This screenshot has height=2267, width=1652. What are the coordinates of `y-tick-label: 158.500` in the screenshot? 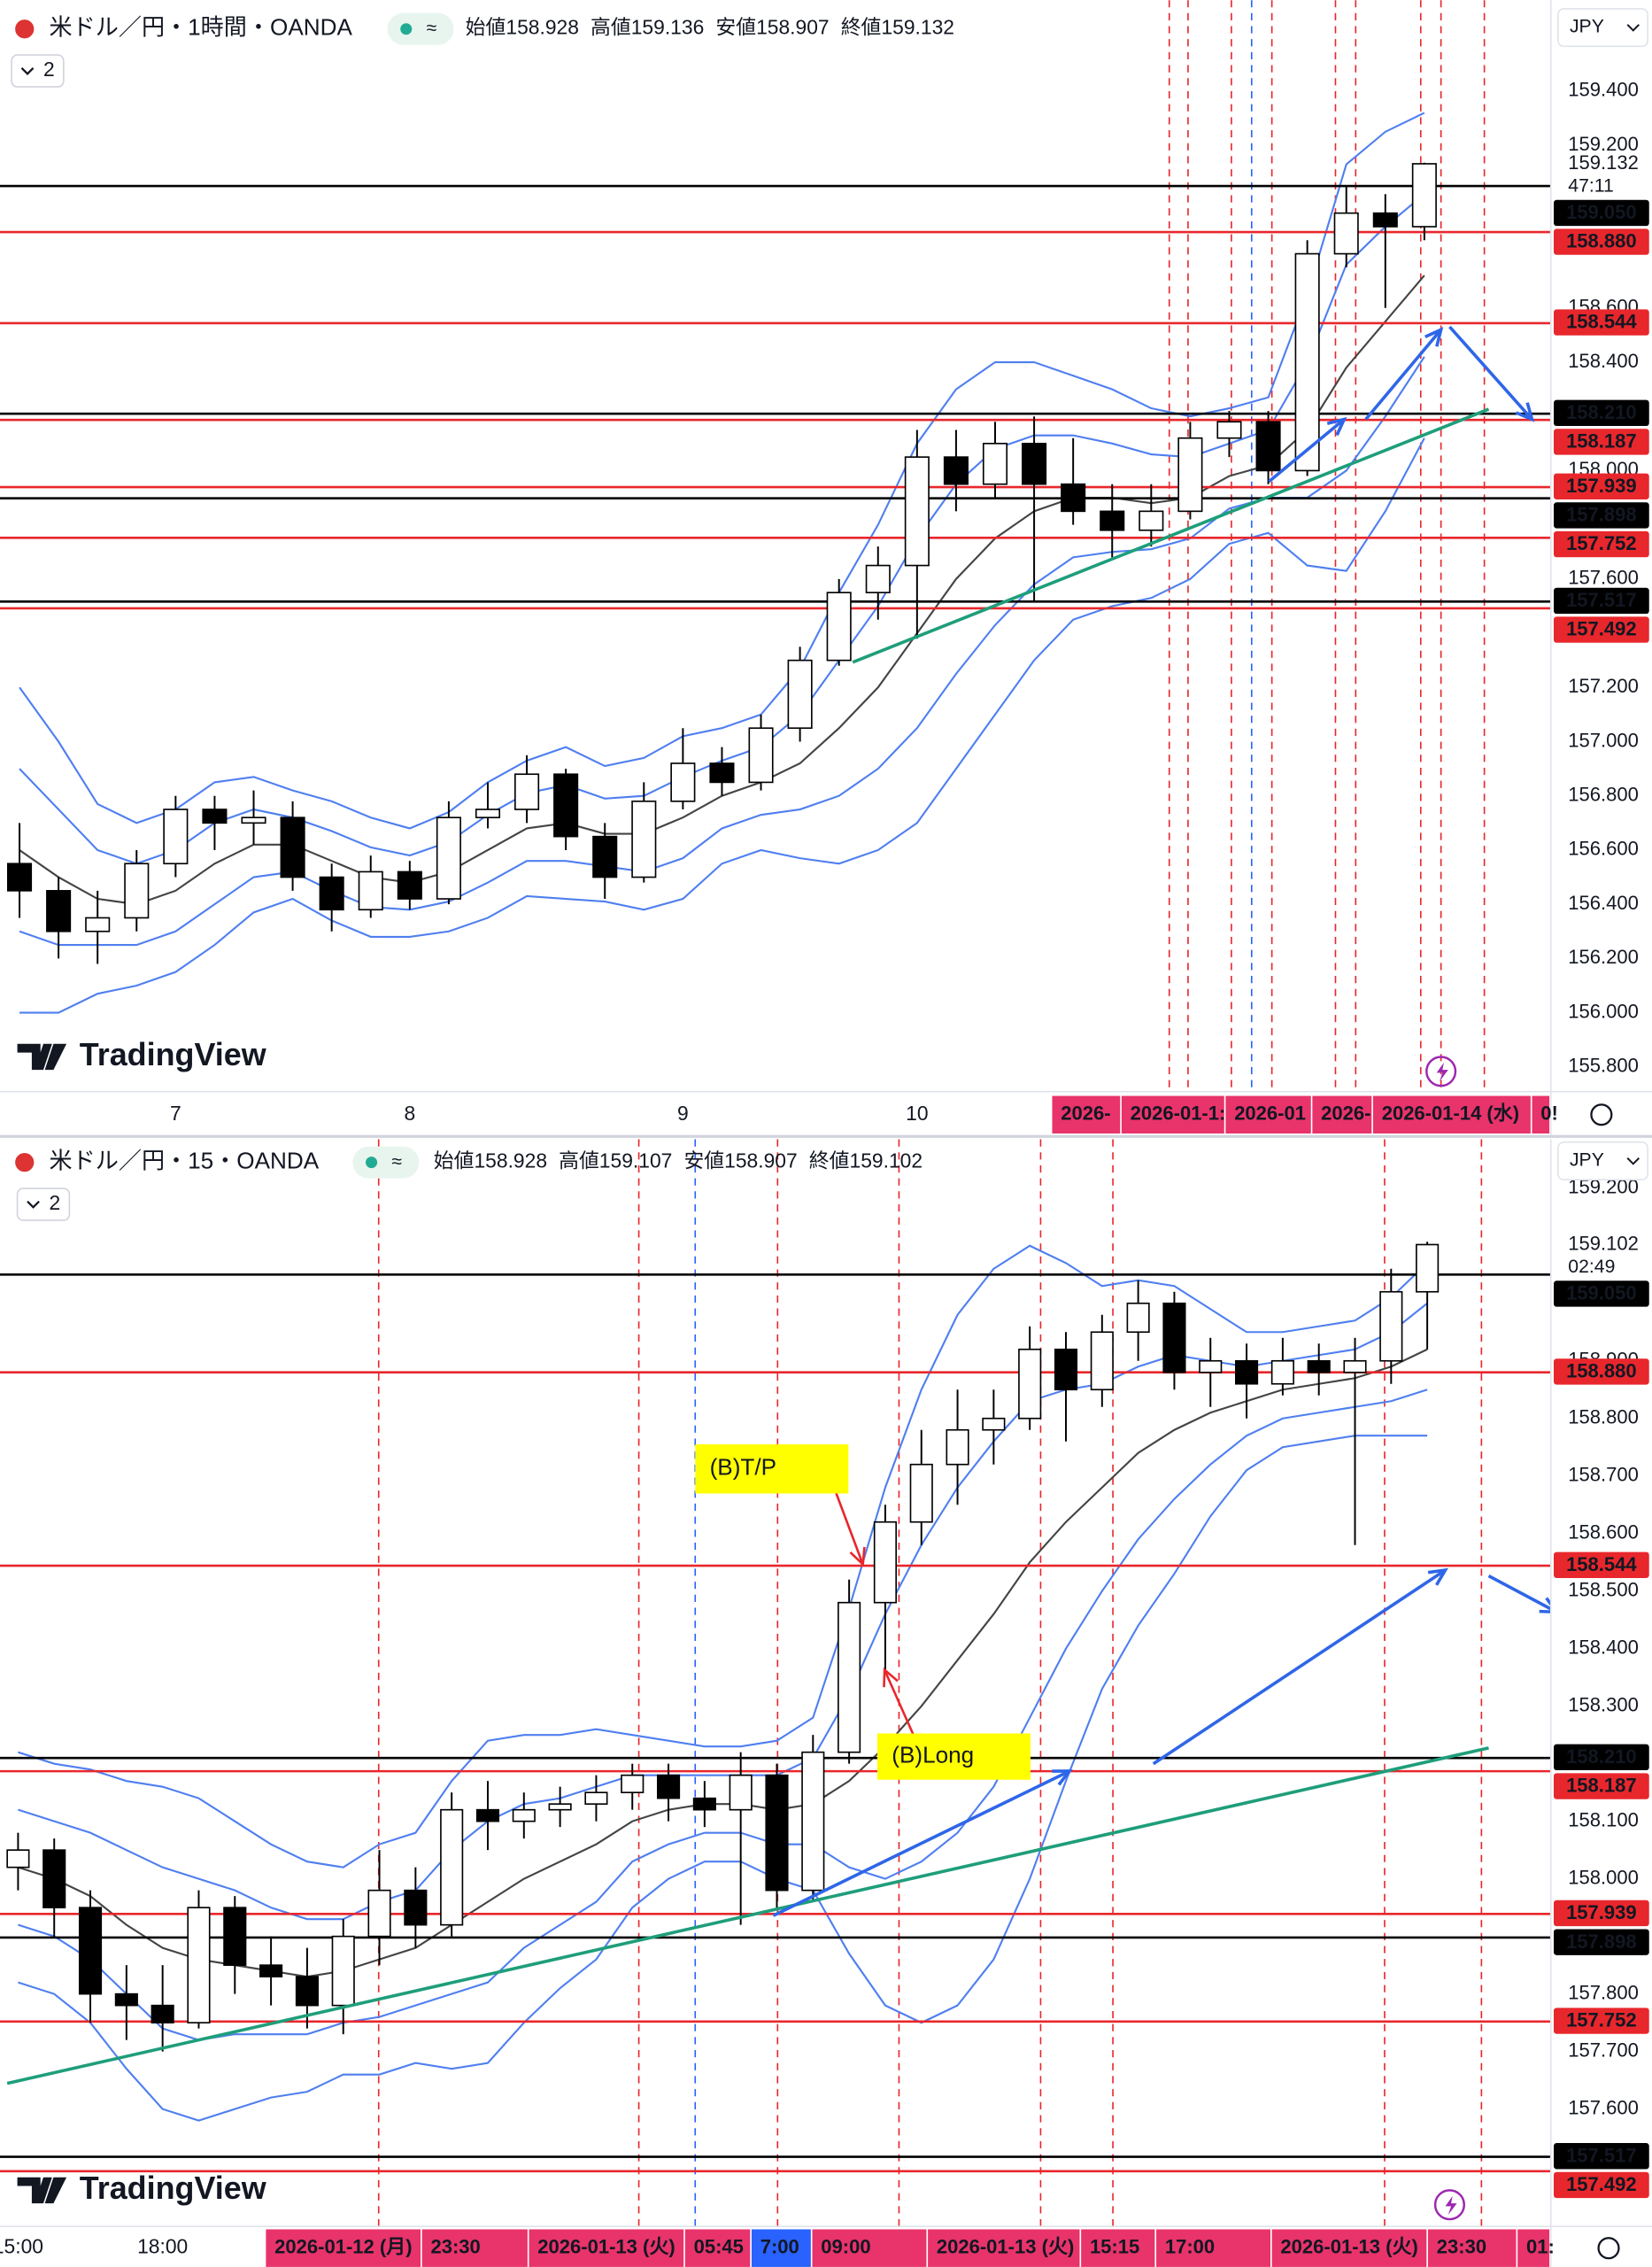 It's located at (1603, 1590).